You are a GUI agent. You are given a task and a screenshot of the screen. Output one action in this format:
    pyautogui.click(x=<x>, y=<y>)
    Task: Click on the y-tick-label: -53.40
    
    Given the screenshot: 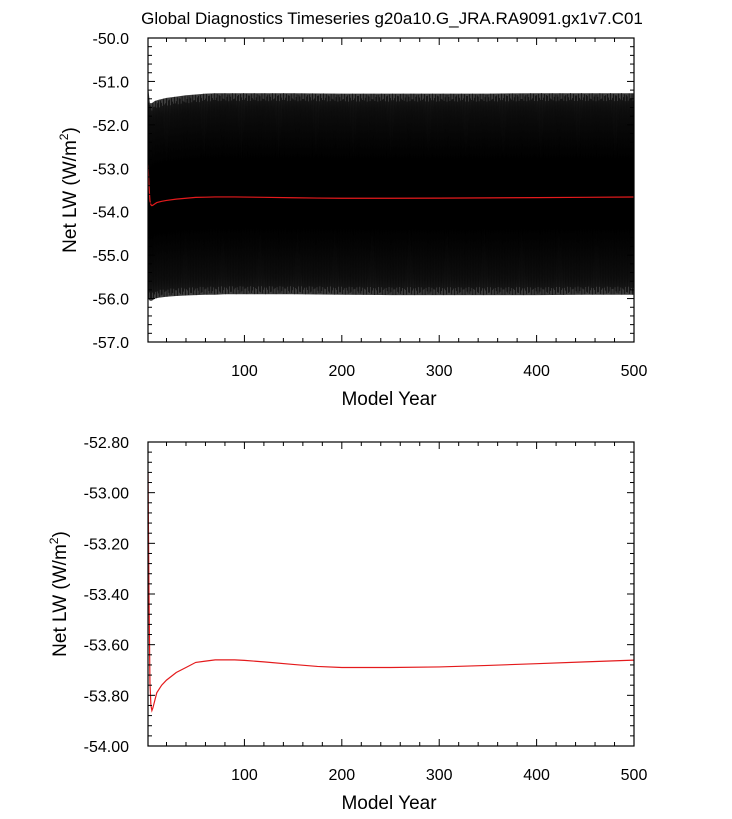 What is the action you would take?
    pyautogui.click(x=106, y=595)
    